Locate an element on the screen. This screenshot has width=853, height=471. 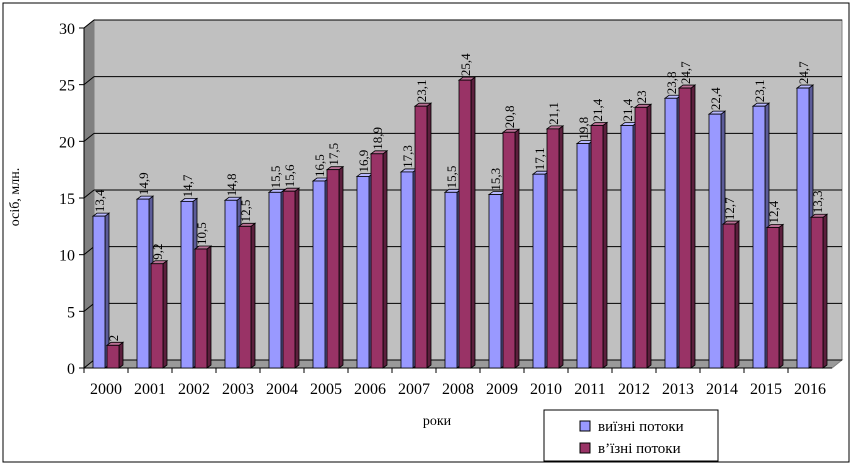
y-tick-label: 20 is located at coordinates (67, 142).